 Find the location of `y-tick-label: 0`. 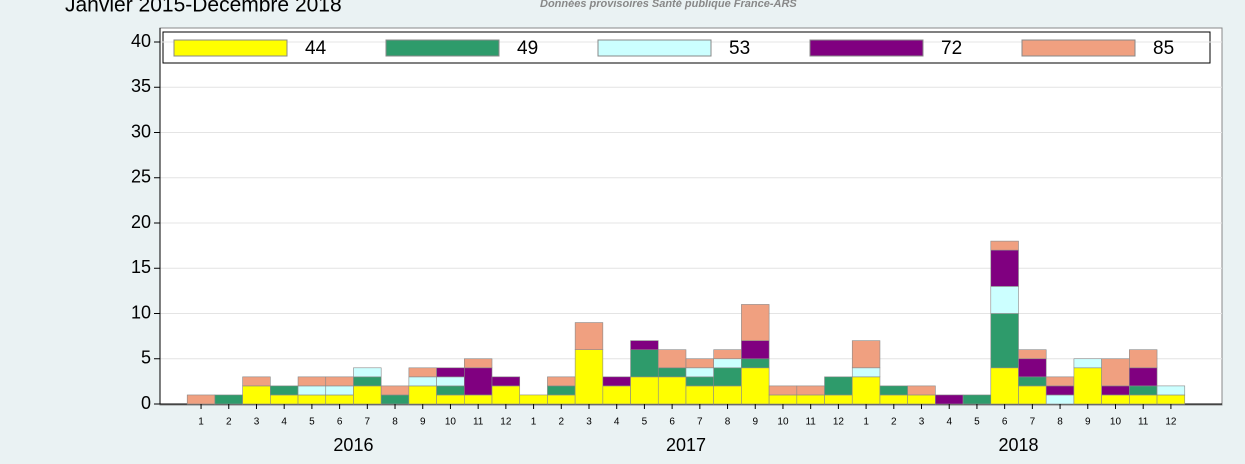

y-tick-label: 0 is located at coordinates (146, 403).